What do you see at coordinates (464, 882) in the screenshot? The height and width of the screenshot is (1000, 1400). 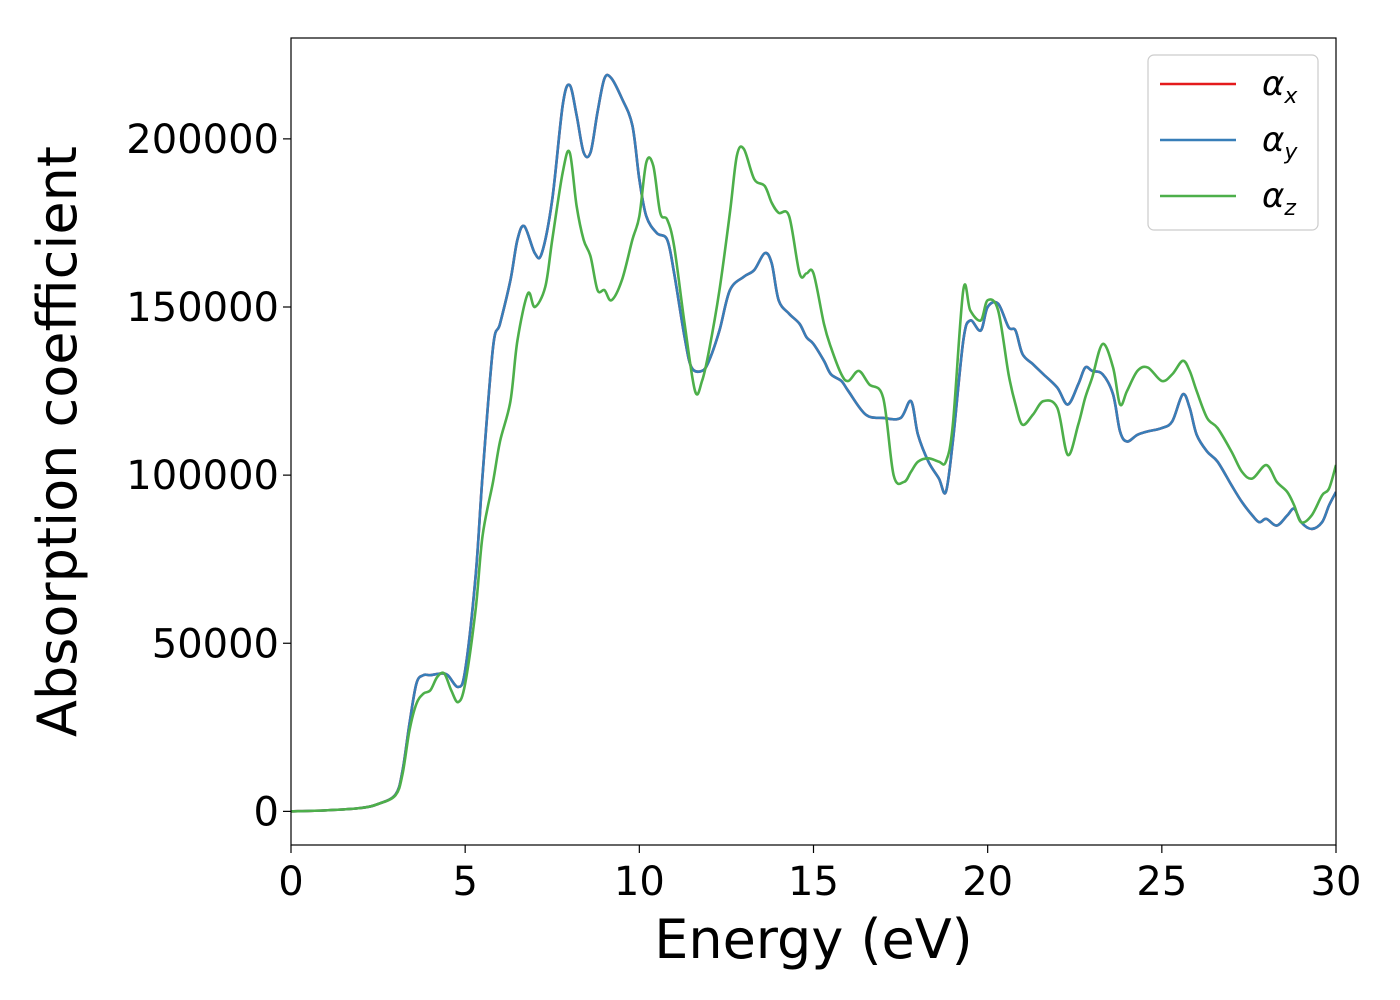 I see `x-tick-label: 5` at bounding box center [464, 882].